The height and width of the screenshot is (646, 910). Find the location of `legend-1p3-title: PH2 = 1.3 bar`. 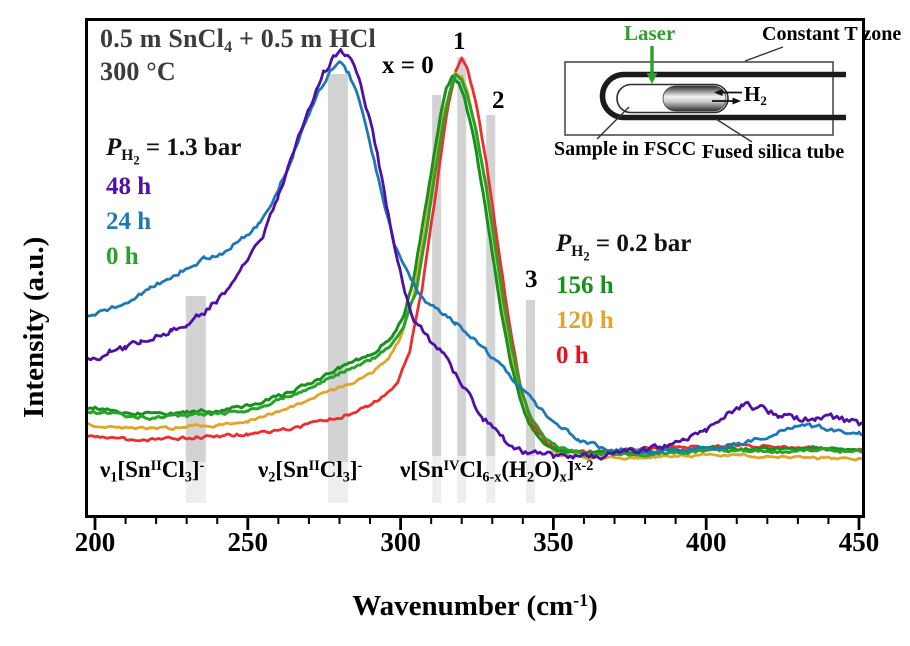

legend-1p3-title: PH2 = 1.3 bar is located at coordinates (174, 151).